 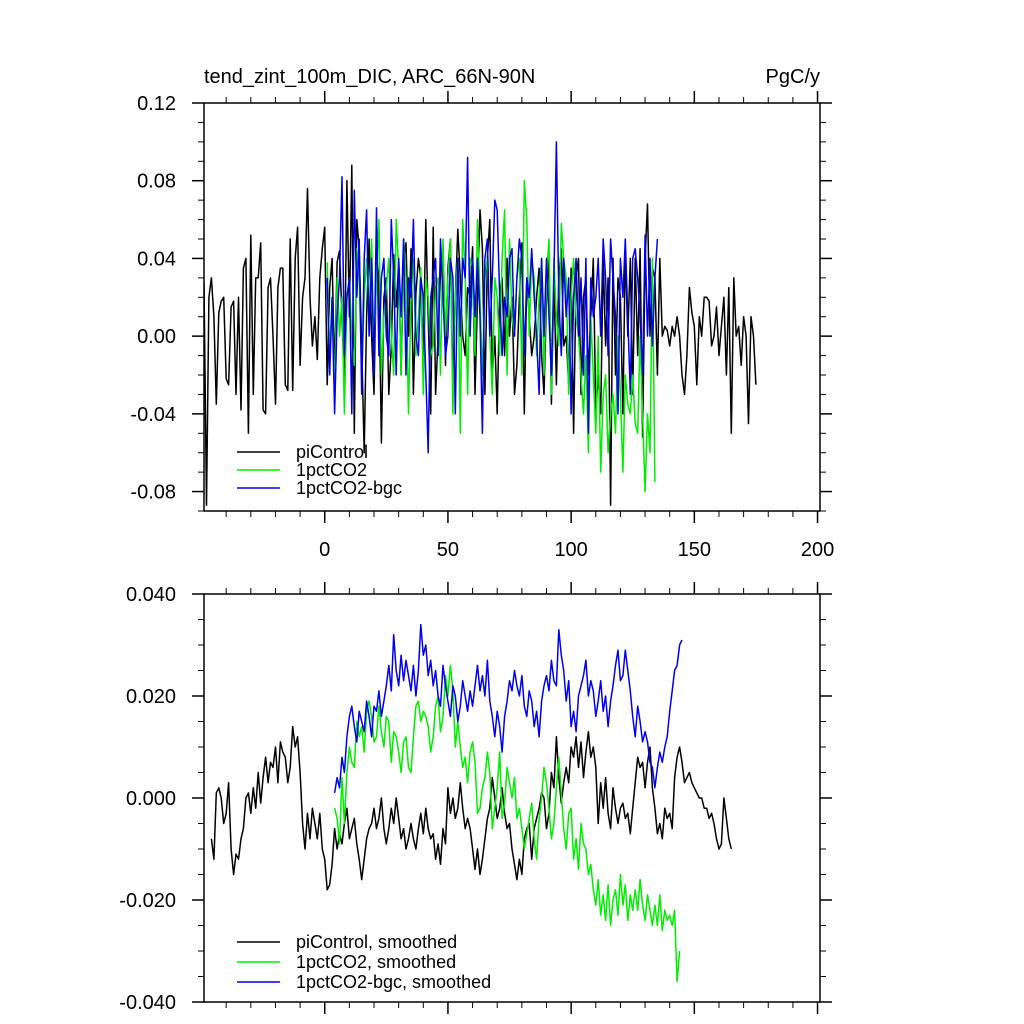 I want to click on legend-label-1pctco2: 1pctCO2, so click(x=331, y=470).